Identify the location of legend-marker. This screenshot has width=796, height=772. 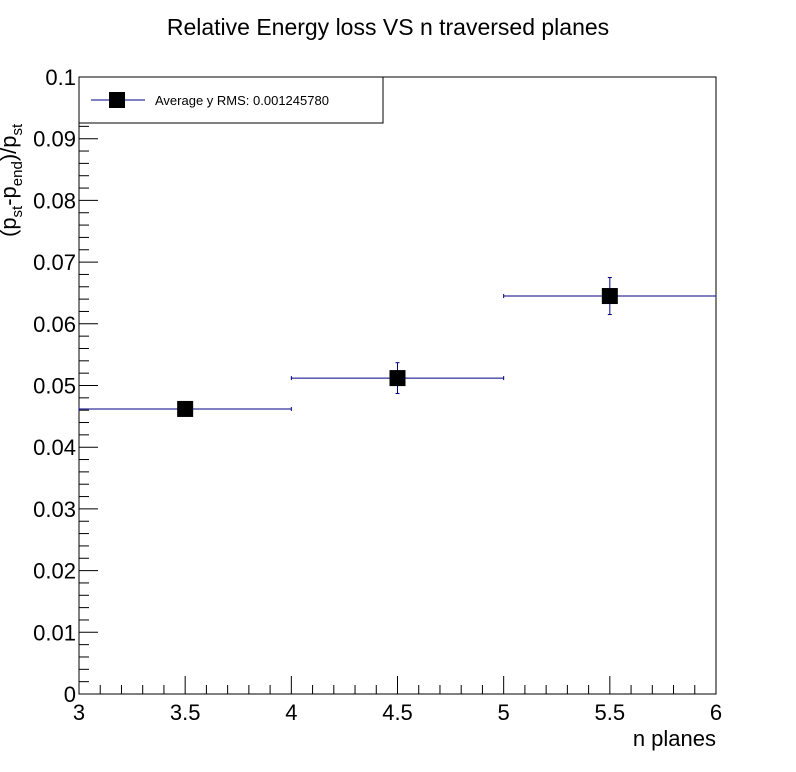
(117, 100).